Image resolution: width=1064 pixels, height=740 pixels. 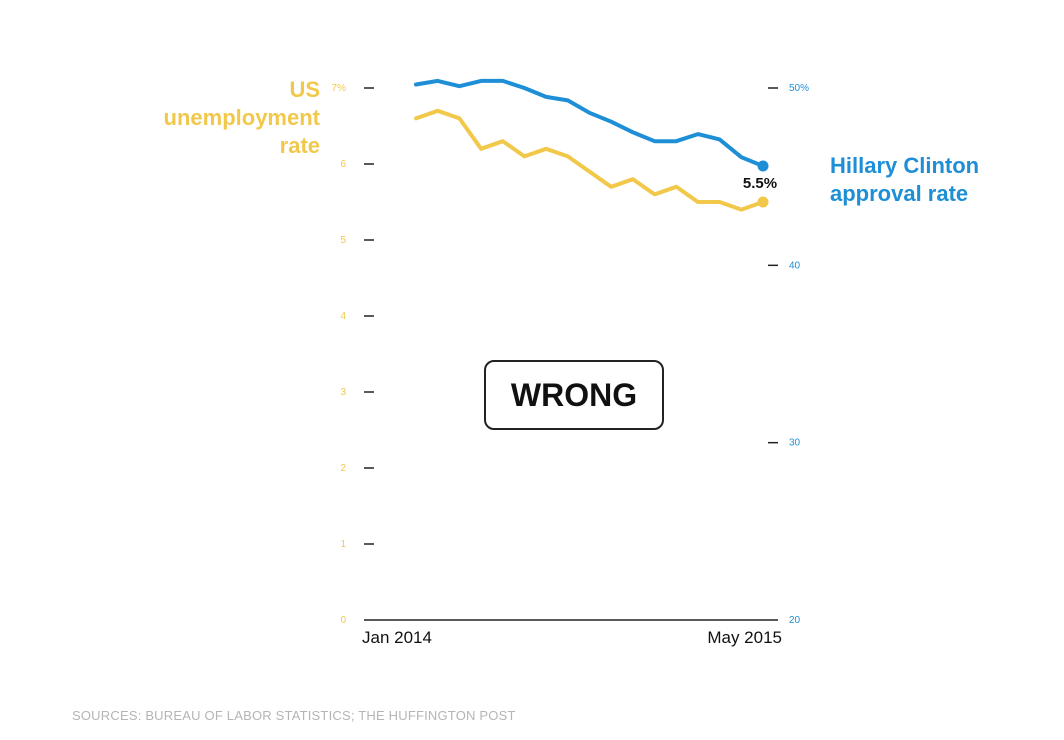 What do you see at coordinates (339, 88) in the screenshot?
I see `left-tick-label: 7%` at bounding box center [339, 88].